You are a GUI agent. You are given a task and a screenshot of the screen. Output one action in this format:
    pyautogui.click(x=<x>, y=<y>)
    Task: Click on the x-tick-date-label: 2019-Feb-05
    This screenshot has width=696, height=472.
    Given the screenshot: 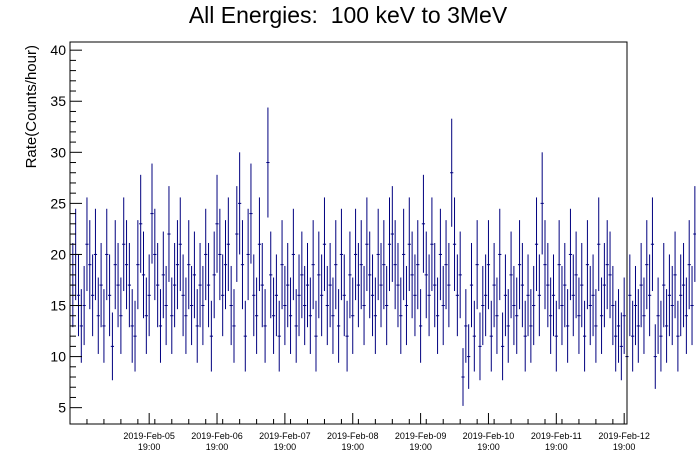 What is the action you would take?
    pyautogui.click(x=149, y=436)
    